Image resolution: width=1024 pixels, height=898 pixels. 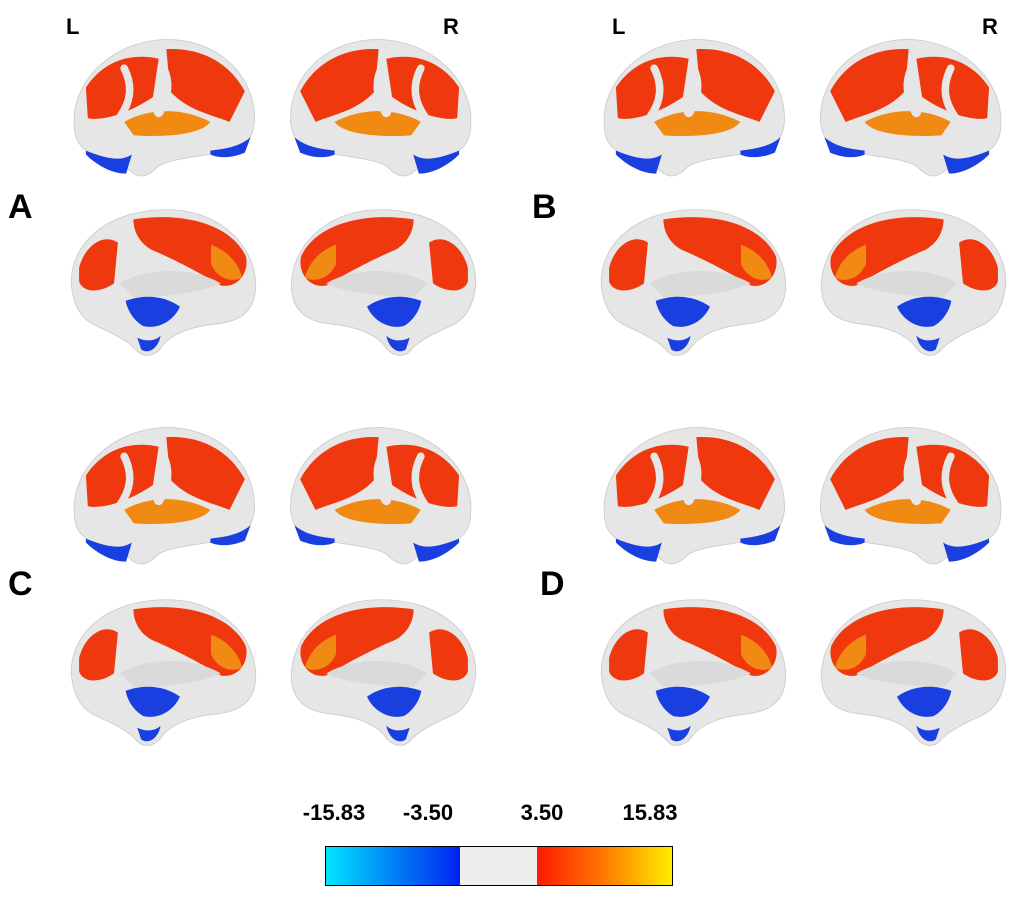 What do you see at coordinates (911, 108) in the screenshot?
I see `brain-b-lateral-right` at bounding box center [911, 108].